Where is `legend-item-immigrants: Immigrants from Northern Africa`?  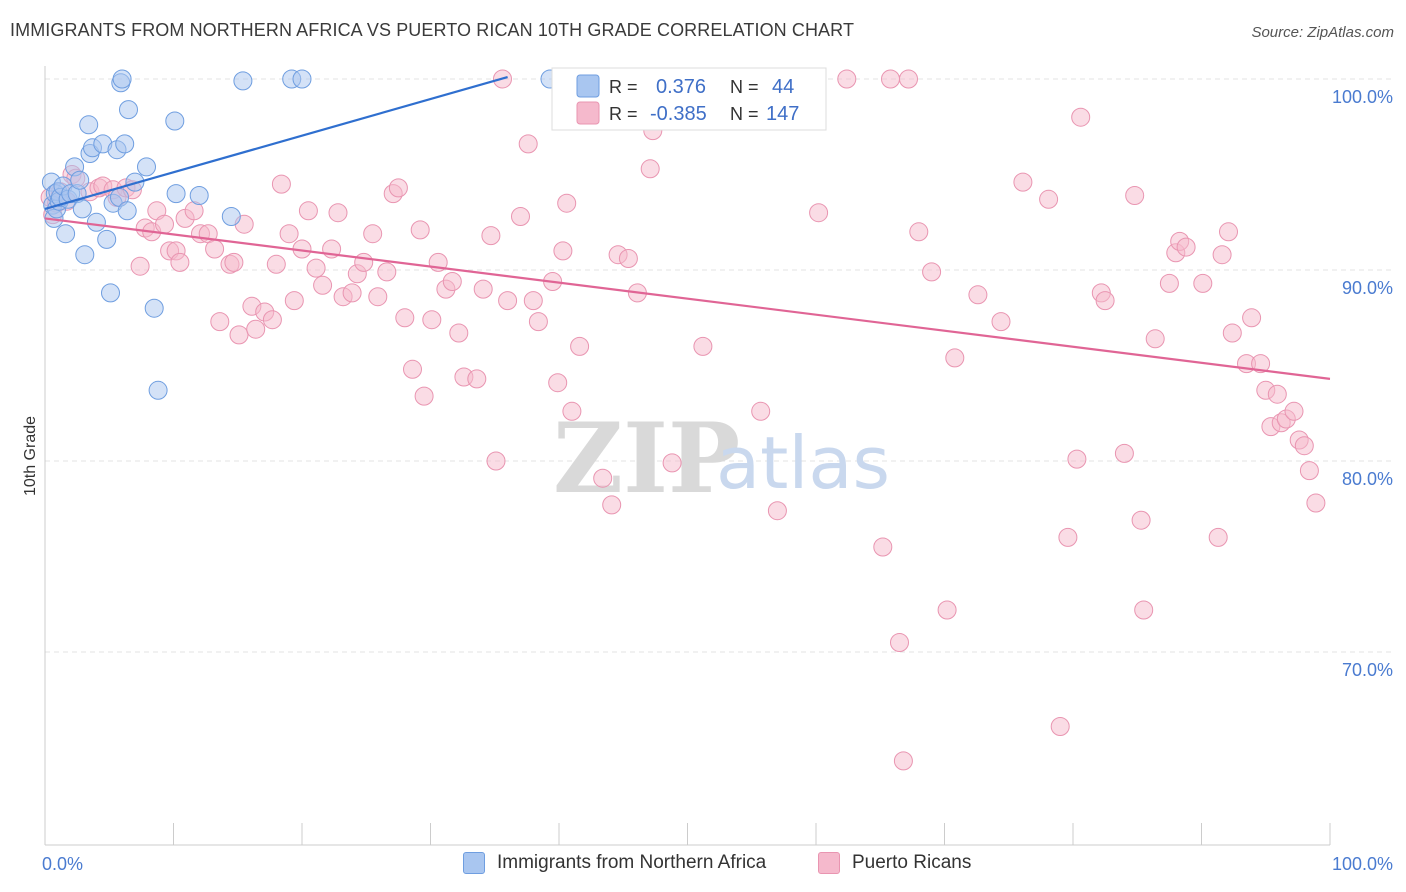 legend-item-immigrants: Immigrants from Northern Africa is located at coordinates (614, 863).